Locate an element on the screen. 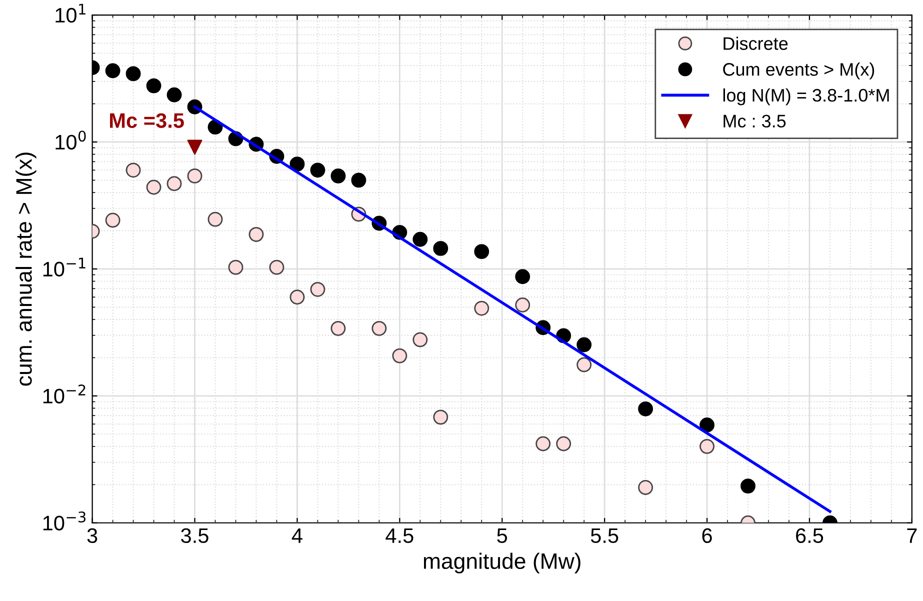 Image resolution: width=923 pixels, height=601 pixels. legend-label: Discrete is located at coordinates (756, 43).